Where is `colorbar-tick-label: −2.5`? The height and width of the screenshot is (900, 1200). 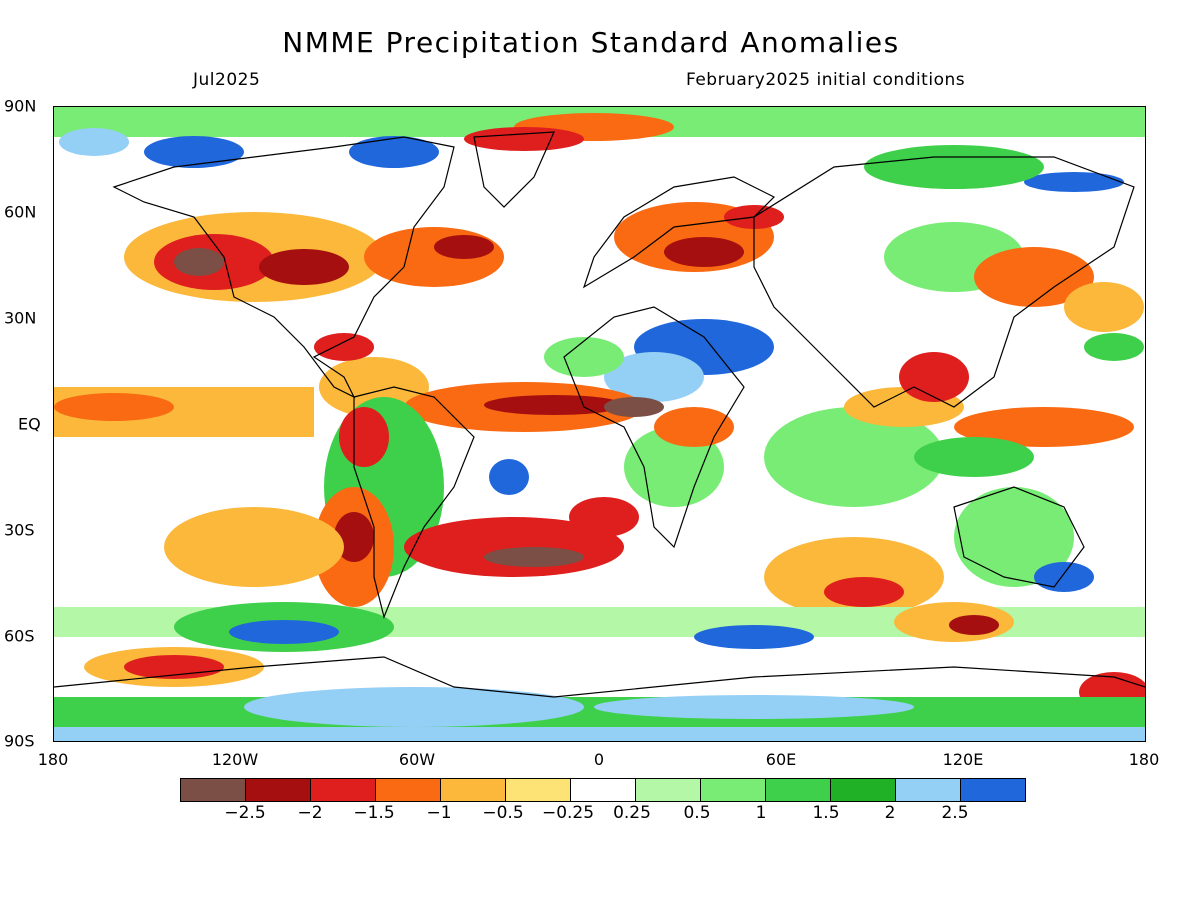 colorbar-tick-label: −2.5 is located at coordinates (245, 813).